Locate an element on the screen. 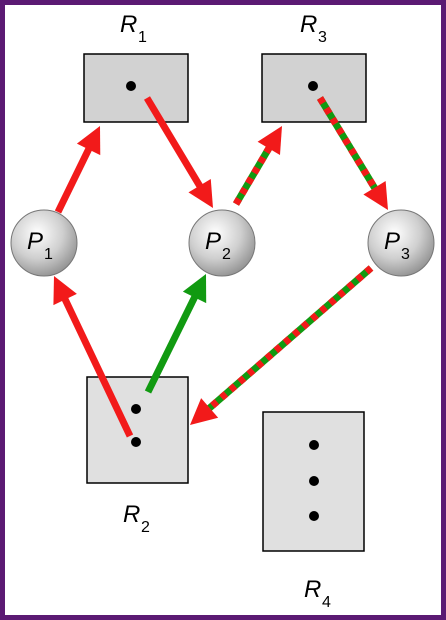 The width and height of the screenshot is (446, 620). edge-p1-to-r1 is located at coordinates (77, 170).